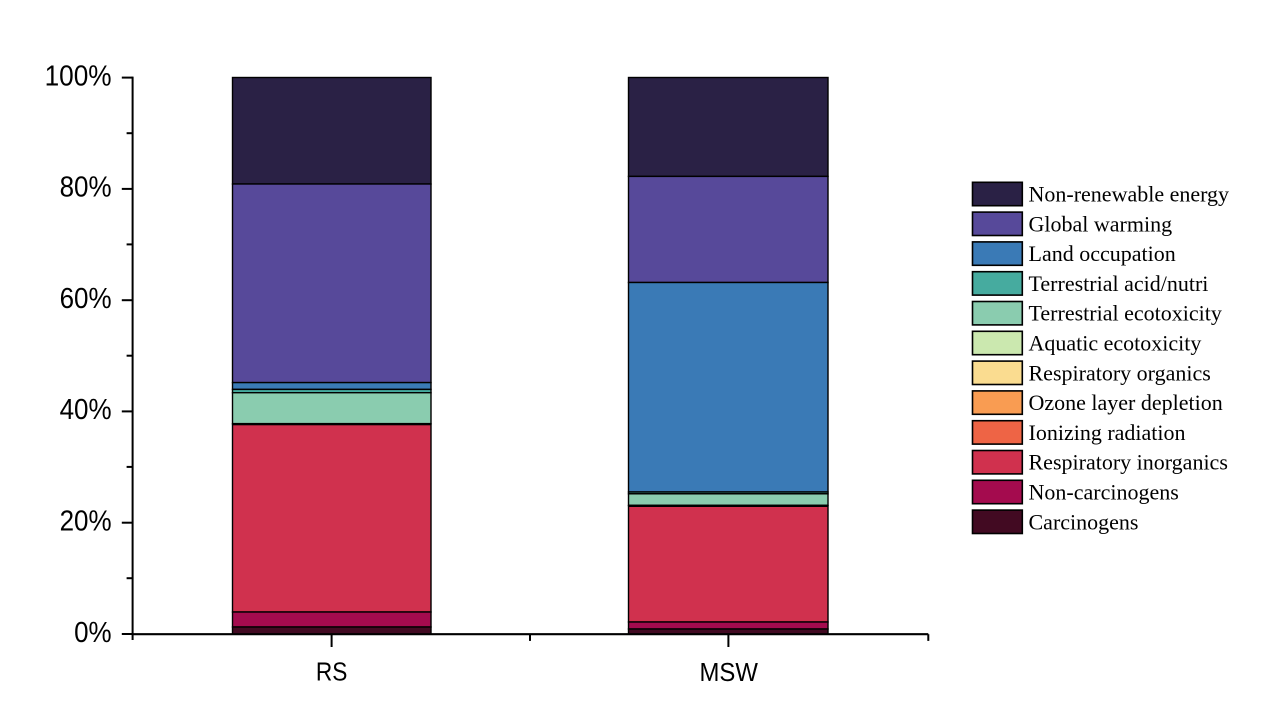  What do you see at coordinates (1104, 492) in the screenshot?
I see `svg-text: Non-carcinogens` at bounding box center [1104, 492].